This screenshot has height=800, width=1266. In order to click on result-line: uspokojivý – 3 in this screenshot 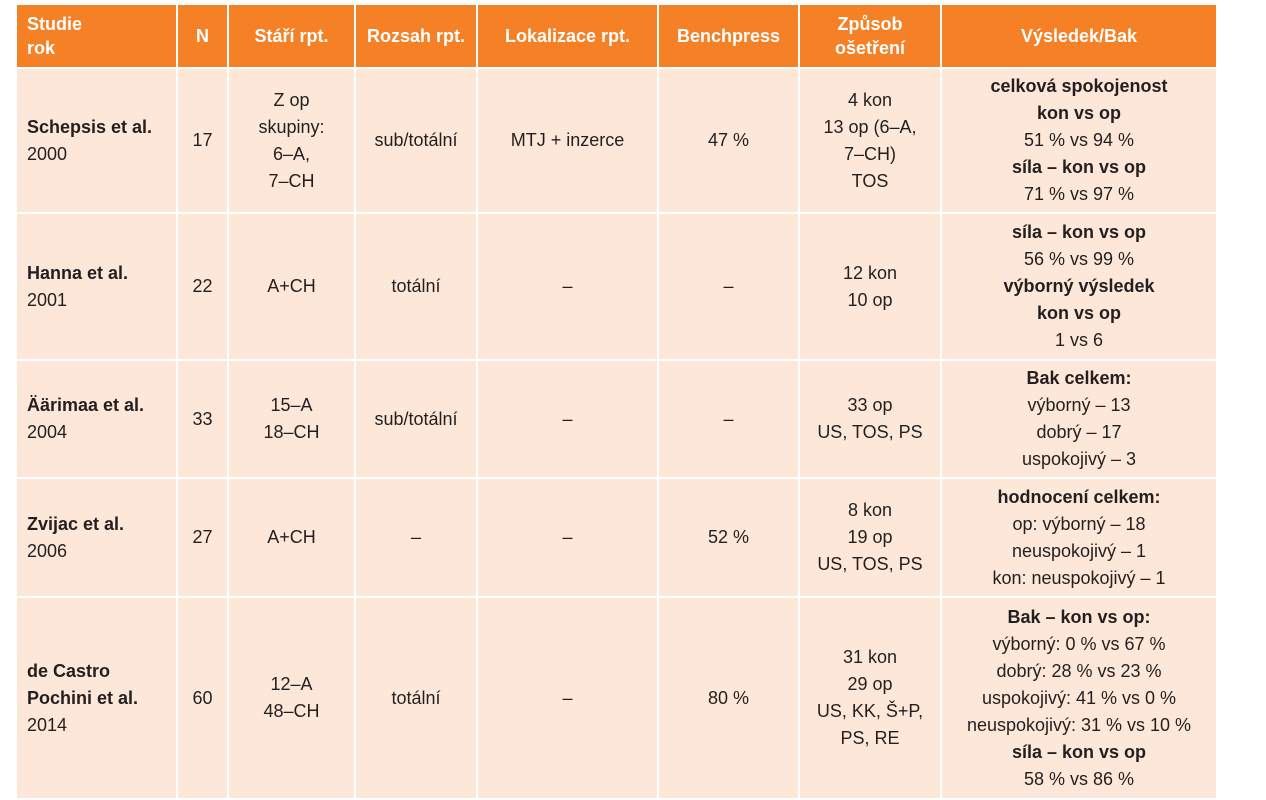, I will do `click(1079, 459)`.